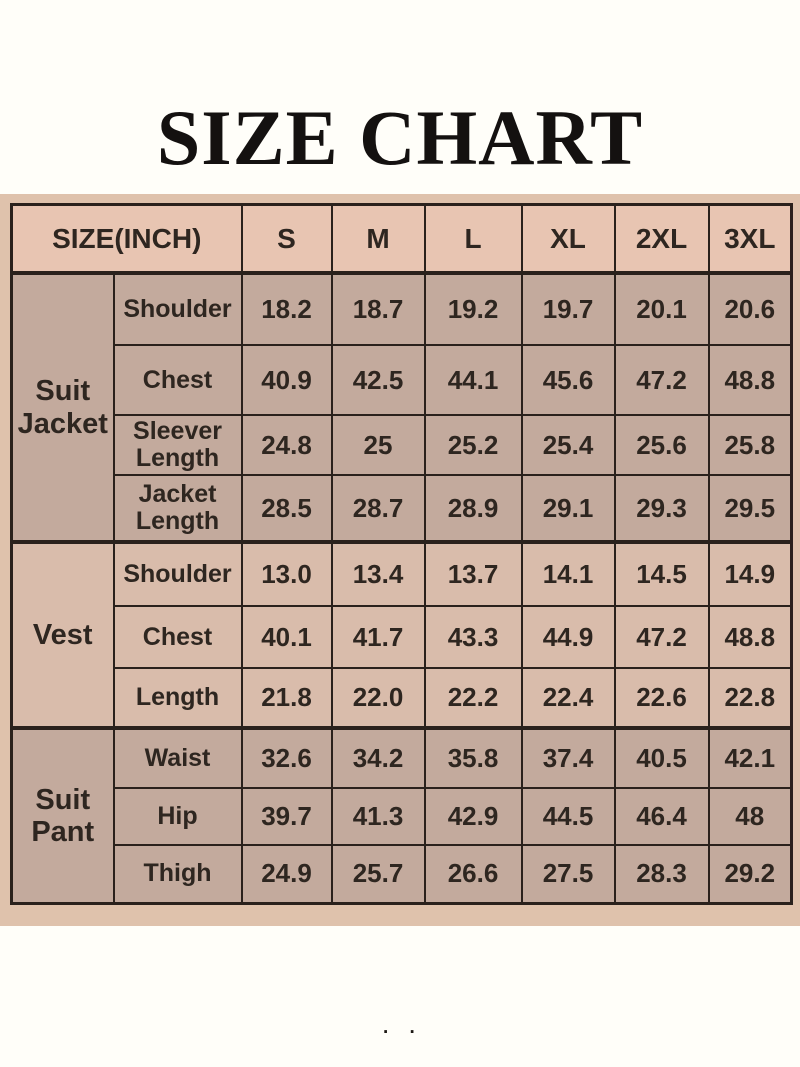  I want to click on table-row: Sleever Length 24.8 25 25.2 25.4 25.6 25.8, so click(402, 445).